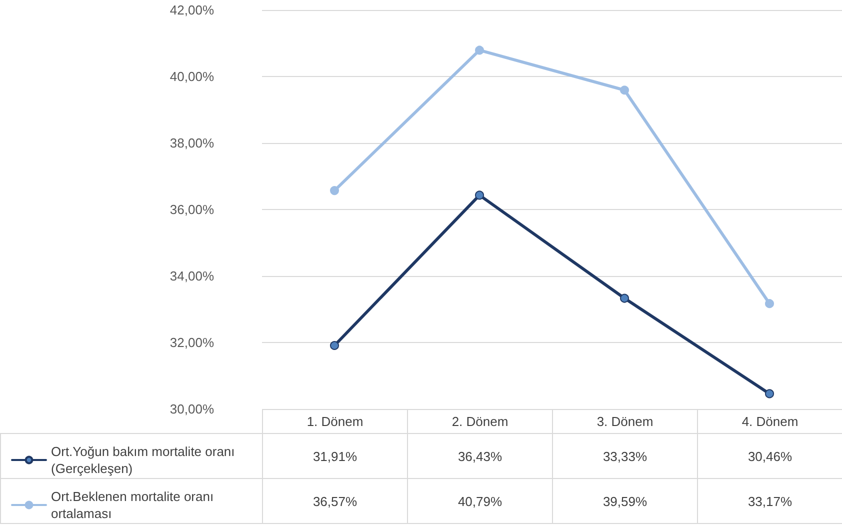  What do you see at coordinates (134, 505) in the screenshot?
I see `legend-label: Ort.Beklenen mortalite oranı ortalaması` at bounding box center [134, 505].